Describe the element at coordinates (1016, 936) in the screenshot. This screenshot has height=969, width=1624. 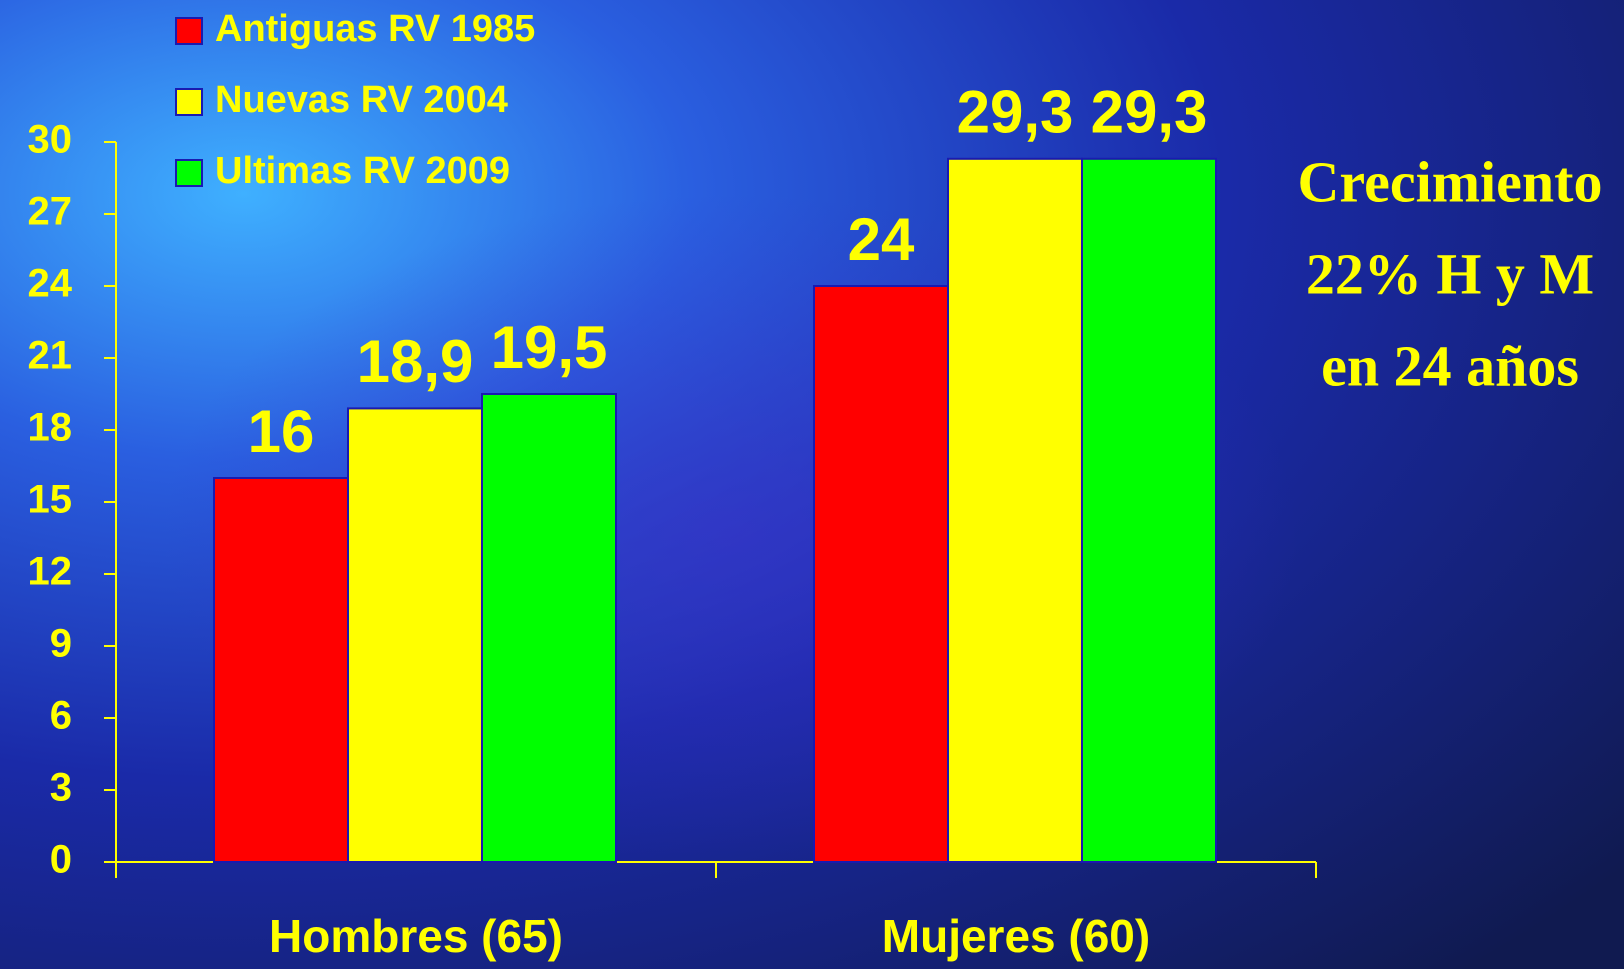
I see `x-tick-label: Mujeres (60)` at that location.